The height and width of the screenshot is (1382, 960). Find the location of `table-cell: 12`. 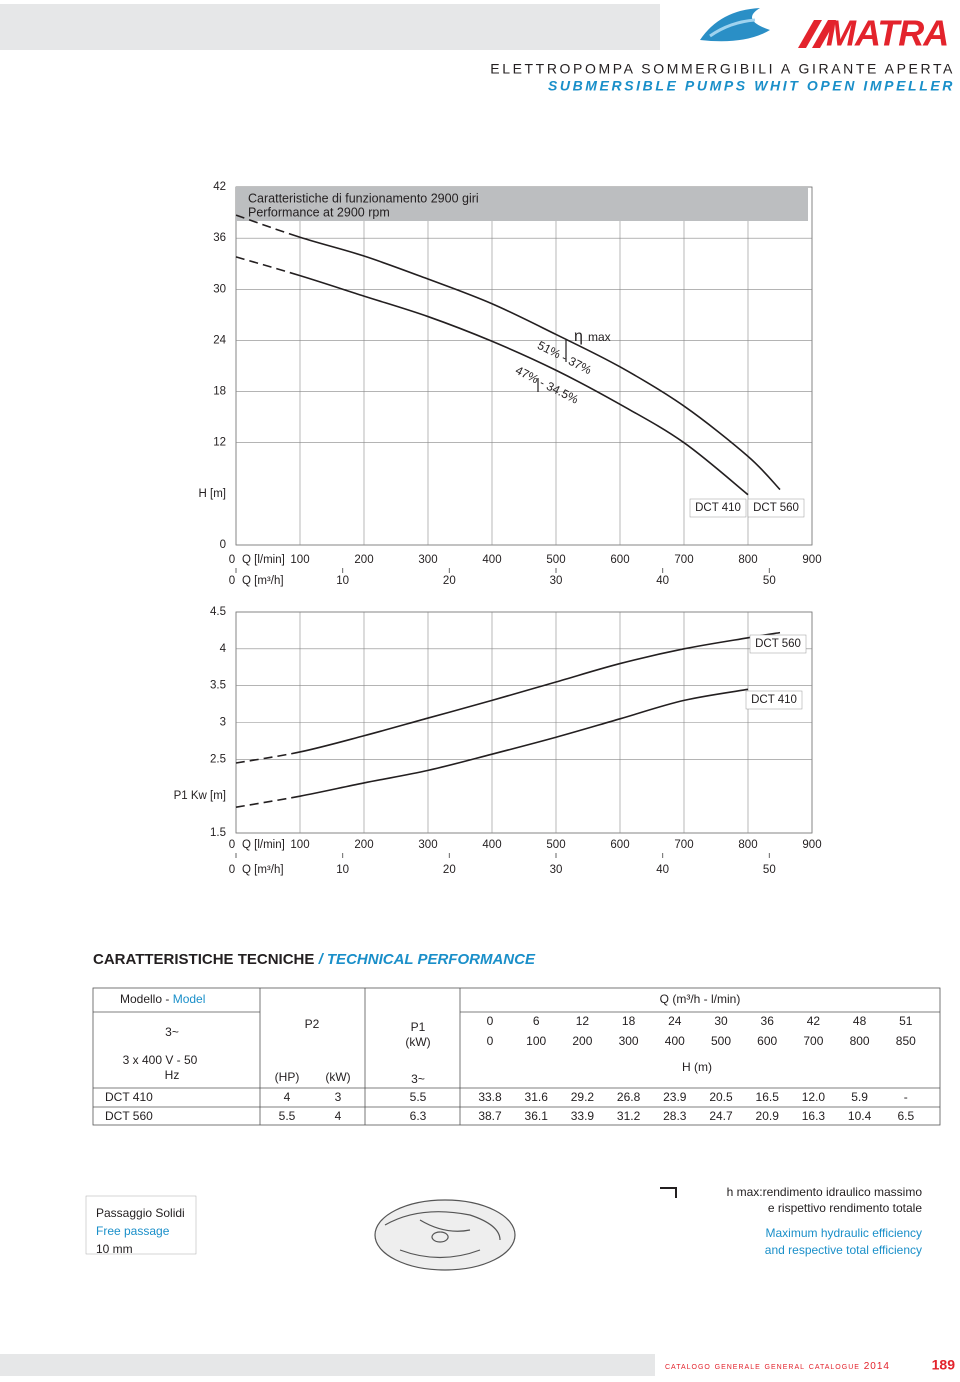

table-cell: 12 is located at coordinates (583, 1021).